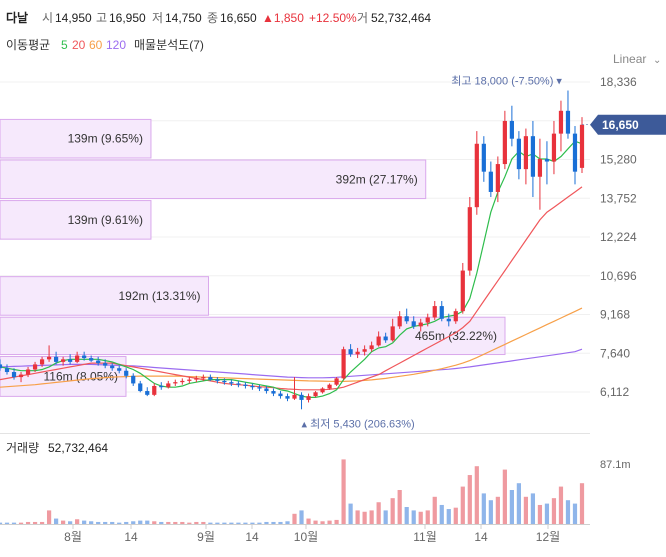 This screenshot has height=557, width=666. Describe the element at coordinates (629, 59) in the screenshot. I see `scale-selector: Linear` at that location.